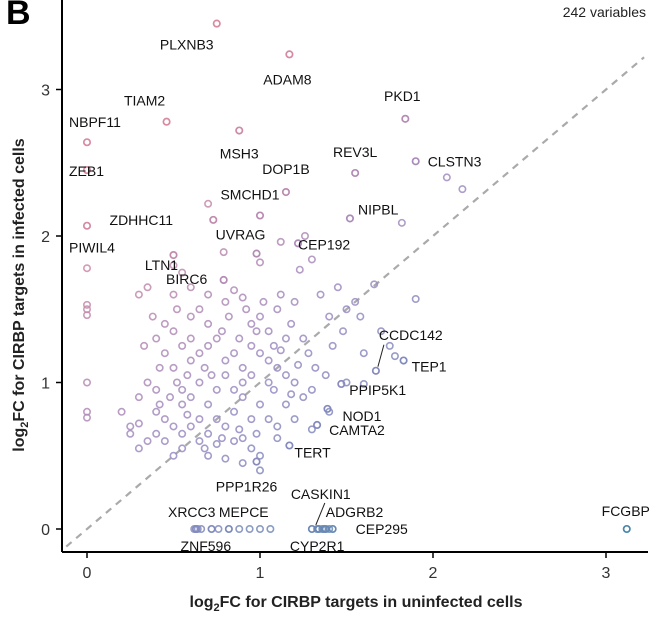 This screenshot has height=620, width=652. What do you see at coordinates (241, 235) in the screenshot?
I see `point-label-uvrag: UVRAG` at bounding box center [241, 235].